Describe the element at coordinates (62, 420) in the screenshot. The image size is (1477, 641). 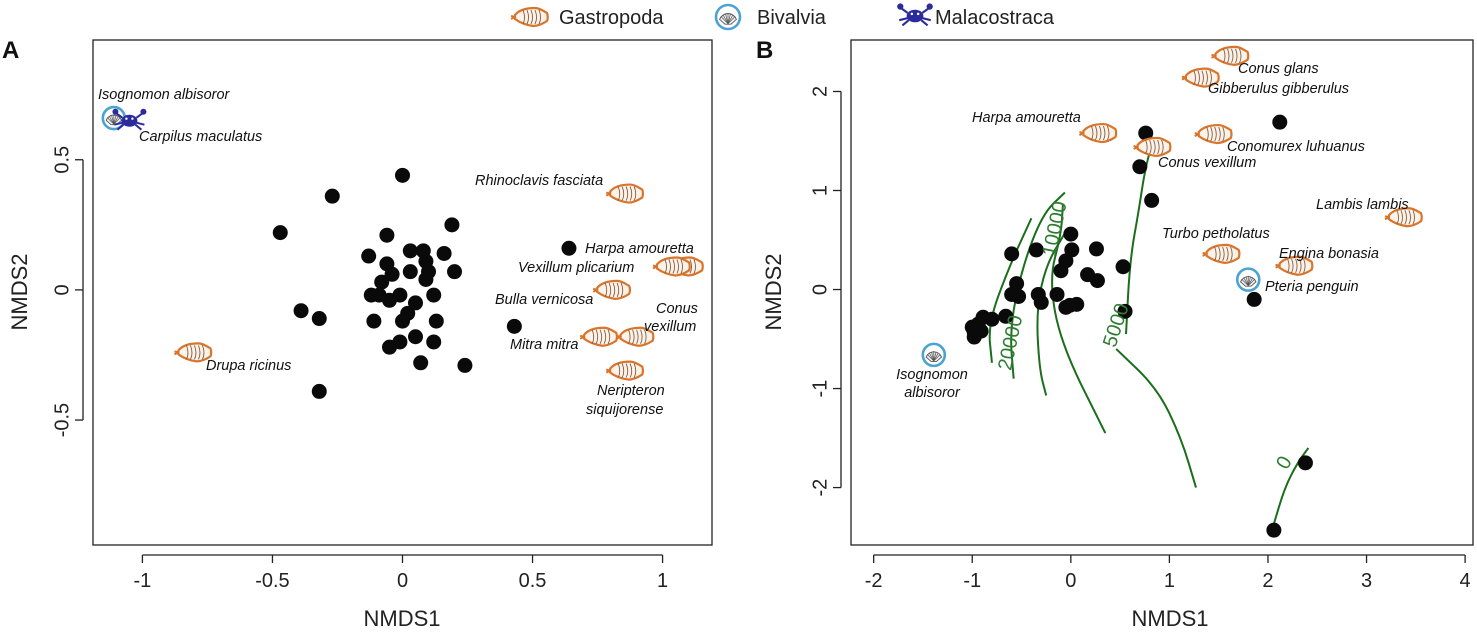
I see `y-tick-label: -0.5` at that location.